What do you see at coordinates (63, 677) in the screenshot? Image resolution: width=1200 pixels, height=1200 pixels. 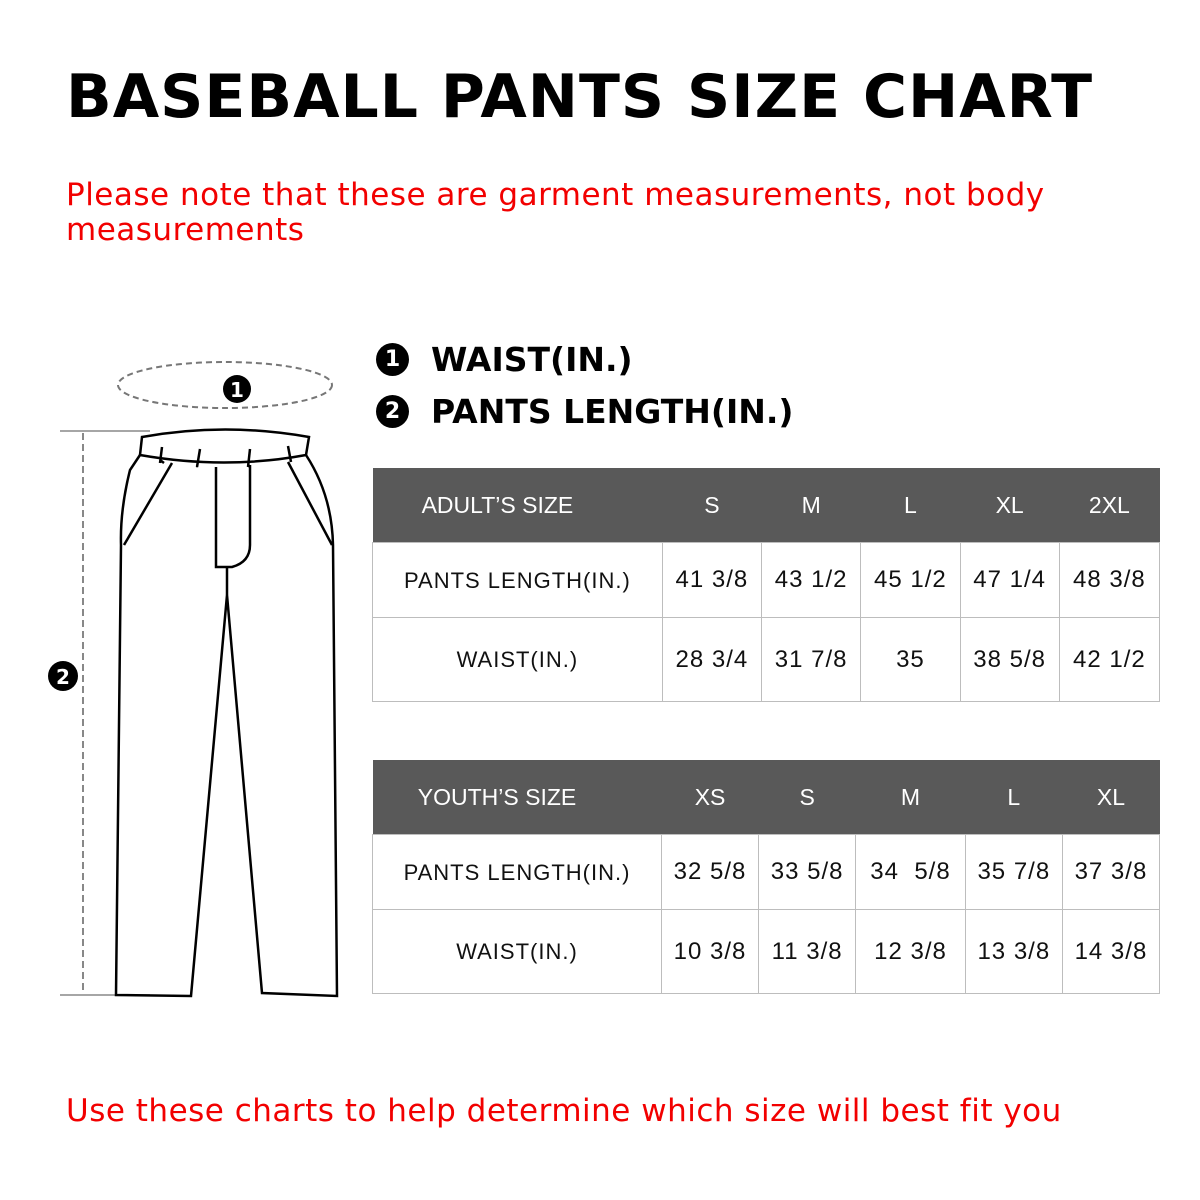 I see `svg-text: 2` at bounding box center [63, 677].